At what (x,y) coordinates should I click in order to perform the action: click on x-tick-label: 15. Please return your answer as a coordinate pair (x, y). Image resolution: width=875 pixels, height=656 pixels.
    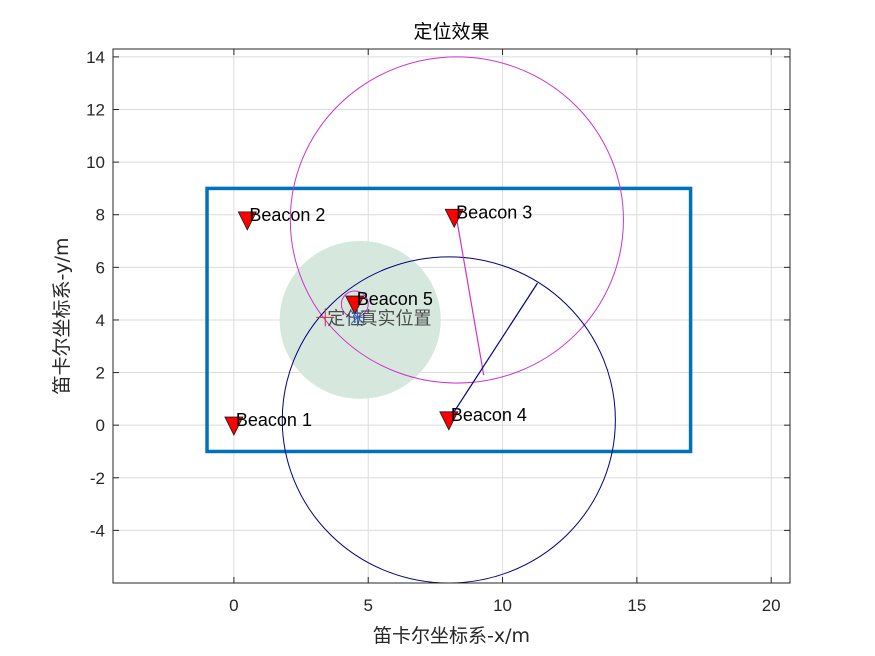
    Looking at the image, I should click on (636, 605).